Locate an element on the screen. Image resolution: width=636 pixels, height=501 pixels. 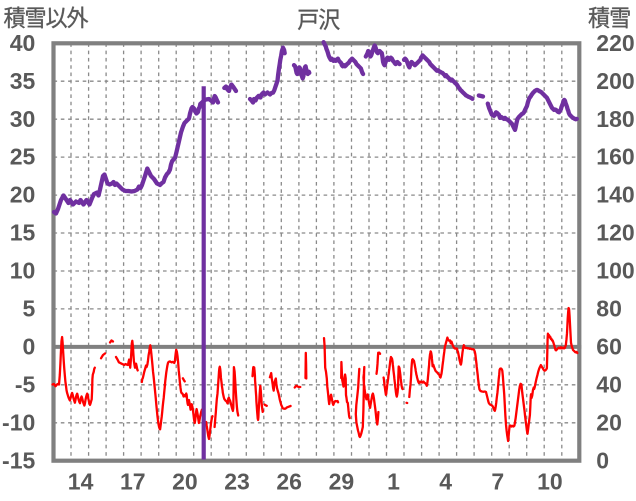
svg-text: 17 is located at coordinates (133, 481).